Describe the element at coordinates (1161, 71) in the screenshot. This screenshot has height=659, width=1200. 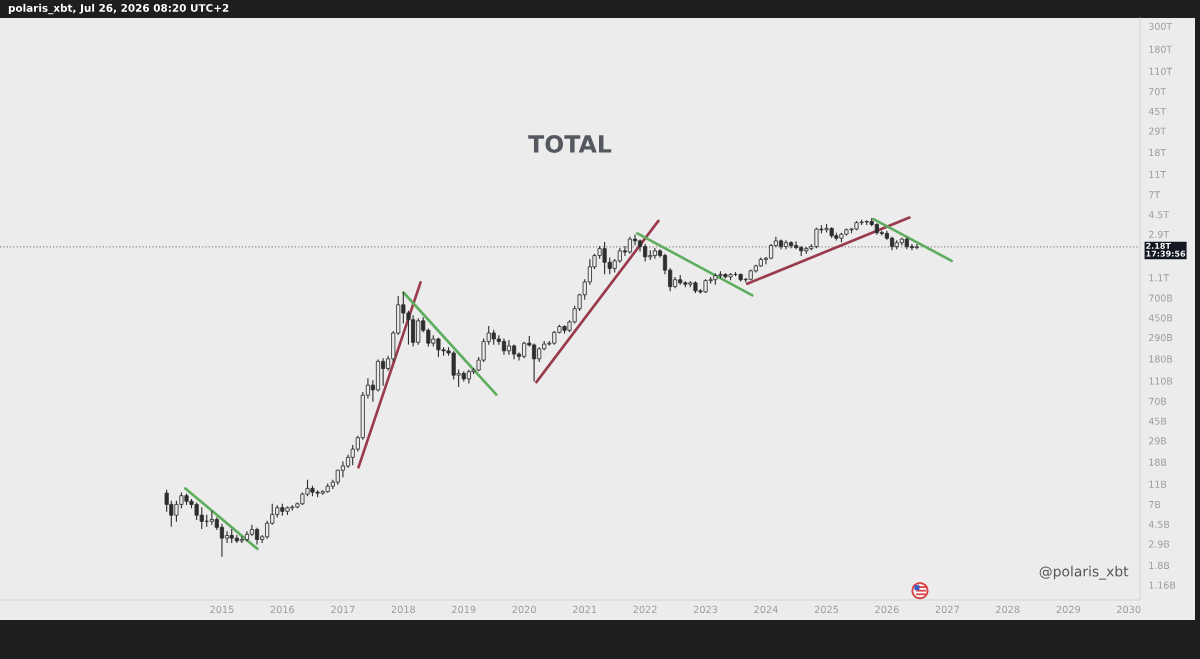
I see `y-tick-label: 110T` at that location.